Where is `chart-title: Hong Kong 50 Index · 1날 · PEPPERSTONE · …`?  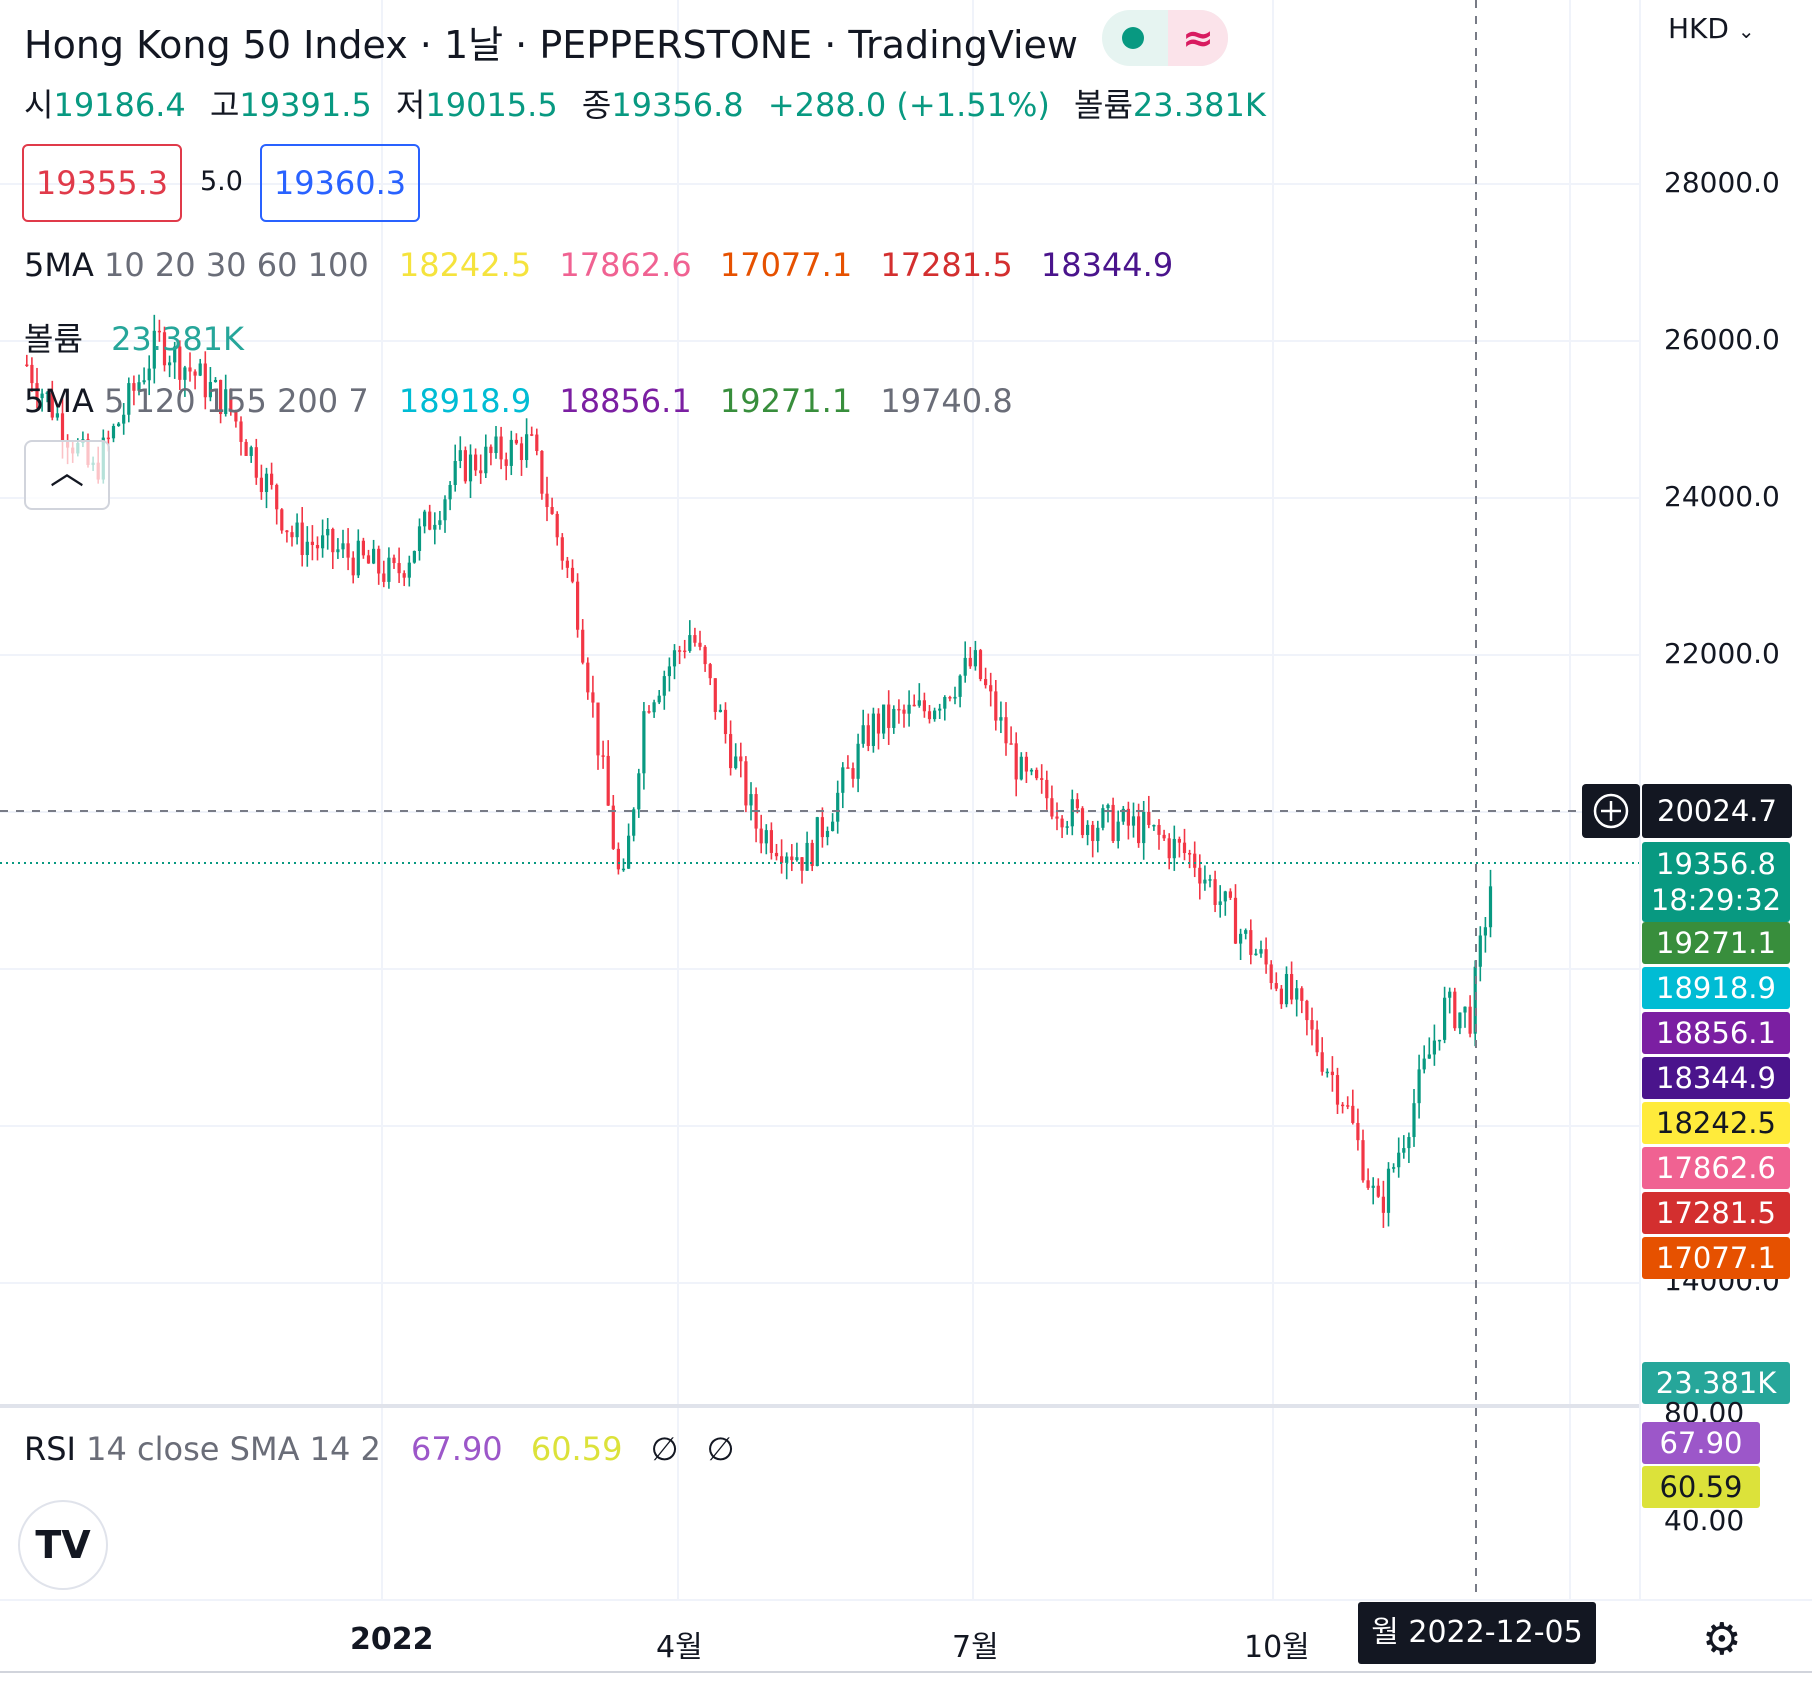
chart-title: Hong Kong 50 Index · 1날 · PEPPERSTONE · … is located at coordinates (551, 45).